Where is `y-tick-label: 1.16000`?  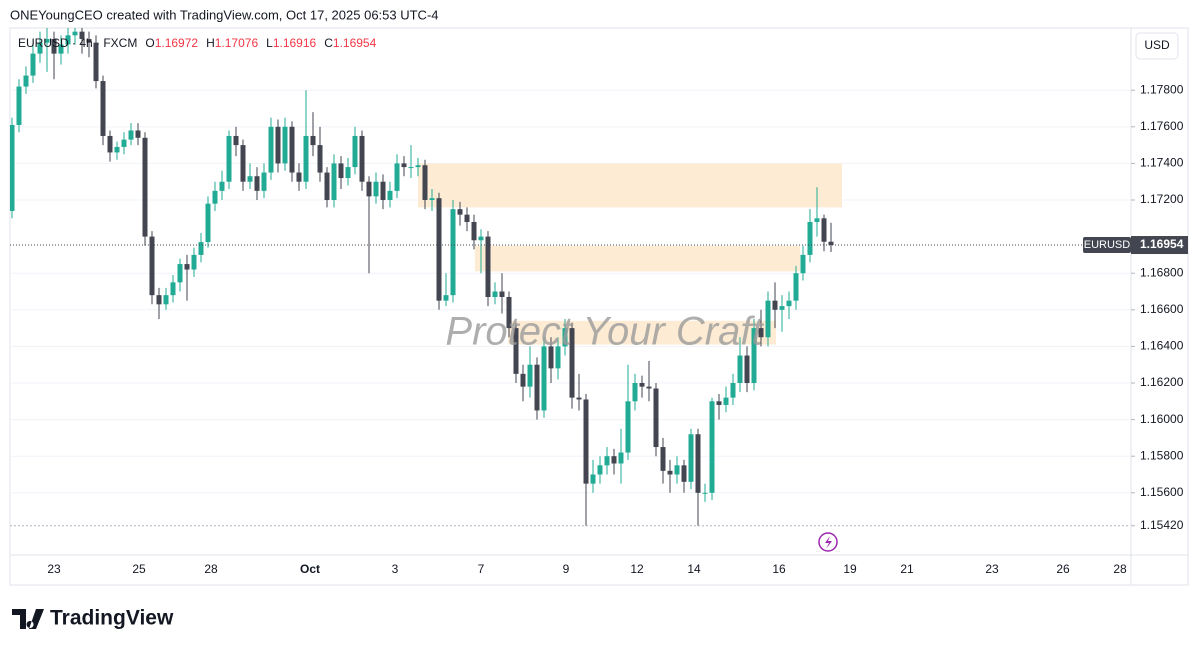 y-tick-label: 1.16000 is located at coordinates (1162, 419).